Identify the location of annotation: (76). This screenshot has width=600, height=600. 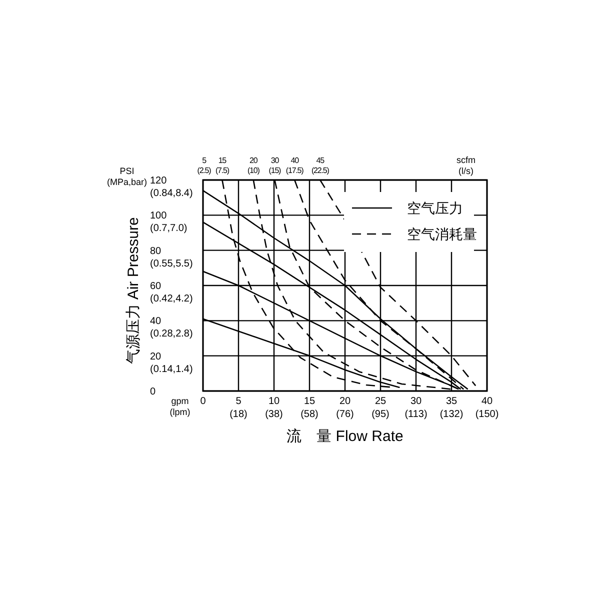
(345, 414).